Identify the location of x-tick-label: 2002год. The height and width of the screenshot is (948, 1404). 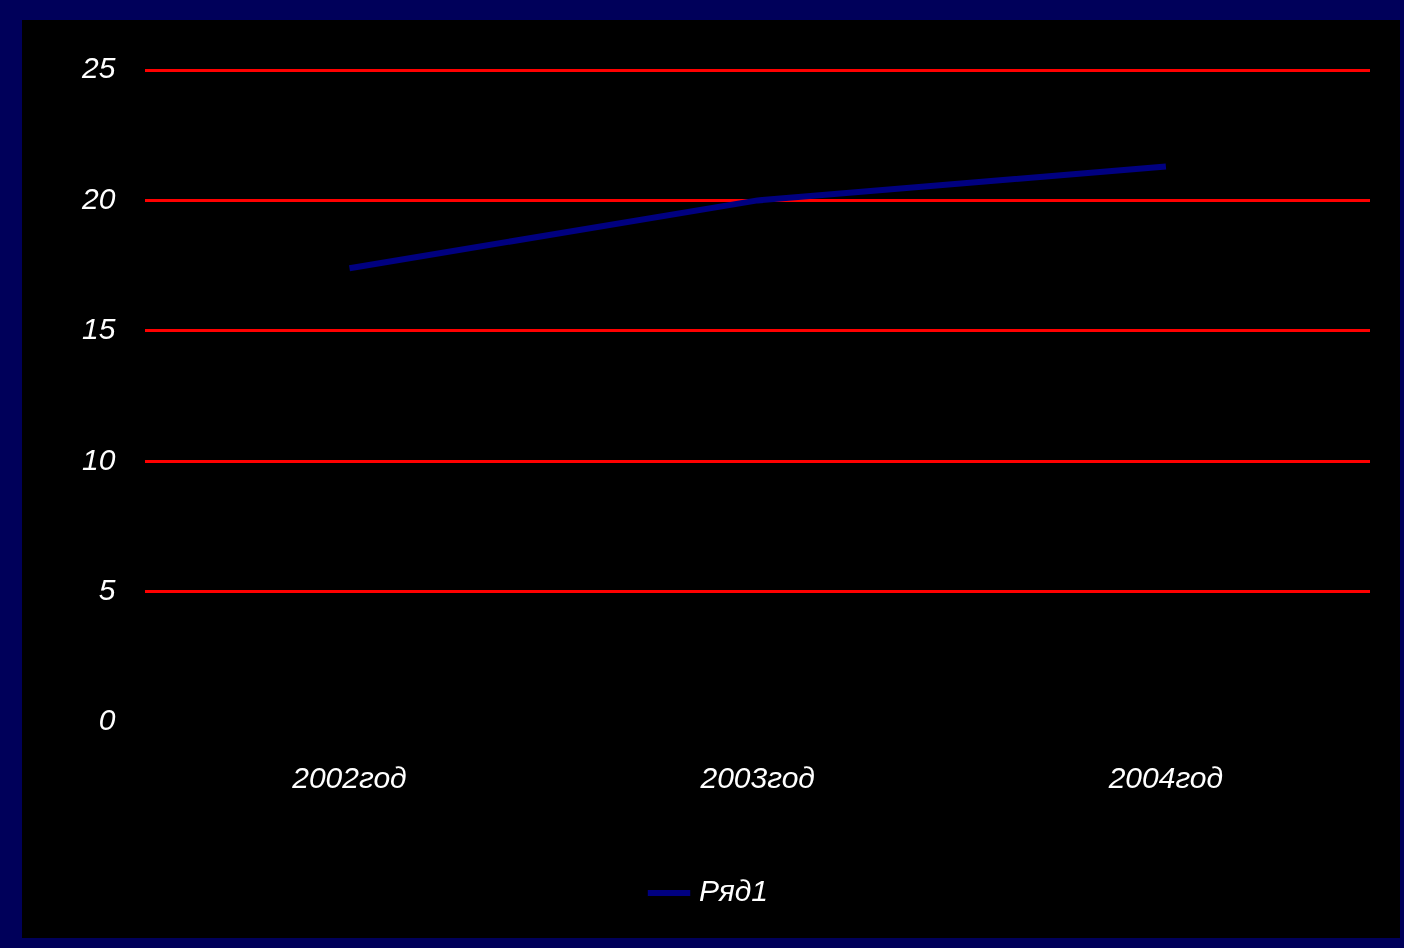
(349, 778).